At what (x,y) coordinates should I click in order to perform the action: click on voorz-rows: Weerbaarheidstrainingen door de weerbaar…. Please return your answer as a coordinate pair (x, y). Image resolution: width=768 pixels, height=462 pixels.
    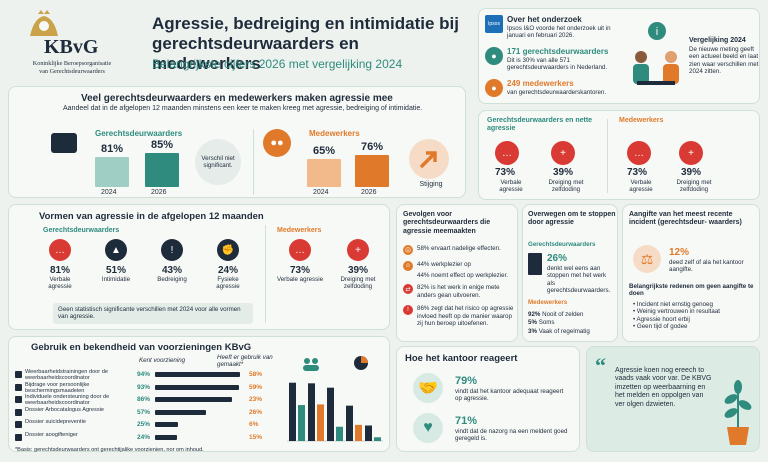
    Looking at the image, I should click on (150, 407).